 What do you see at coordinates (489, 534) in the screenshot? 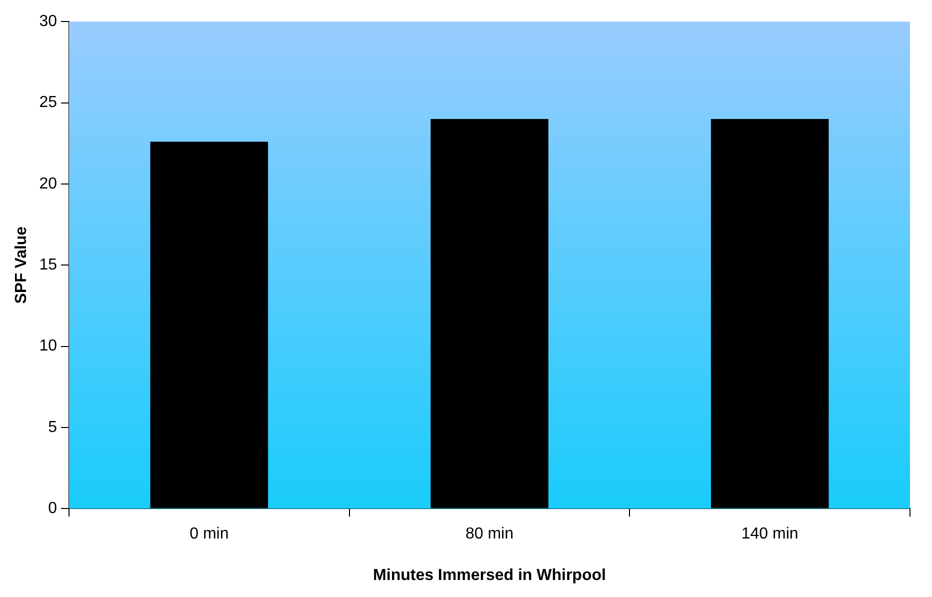
I see `x-tick-label: 80 min` at bounding box center [489, 534].